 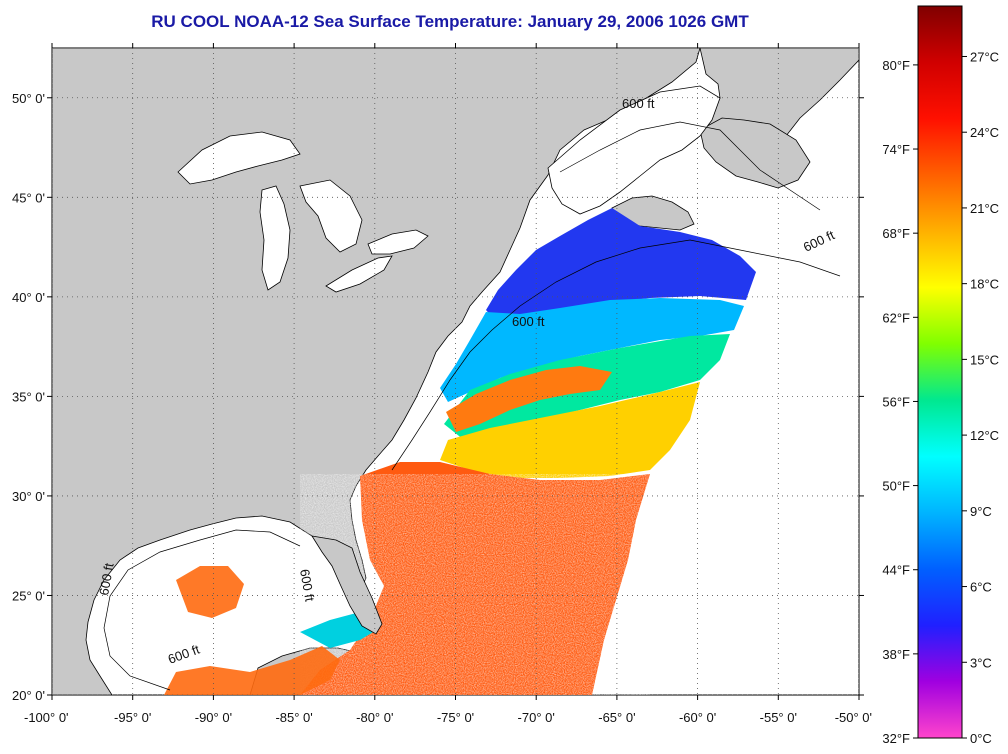 I want to click on lake-huron, so click(x=331, y=216).